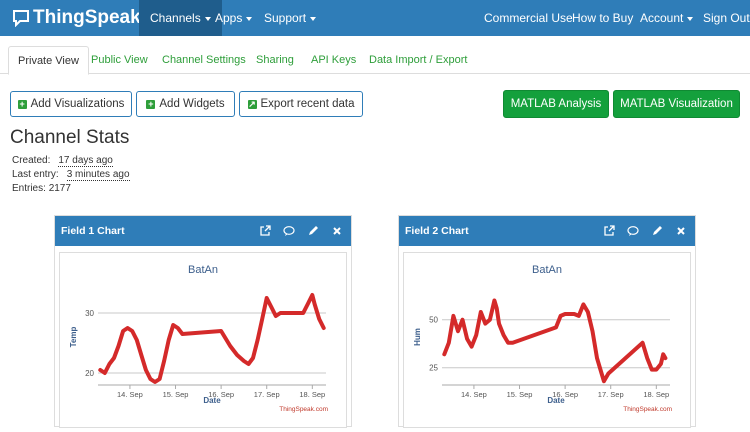 The width and height of the screenshot is (750, 432). I want to click on stat-last-entry-value: 3 minutes ago, so click(98, 175).